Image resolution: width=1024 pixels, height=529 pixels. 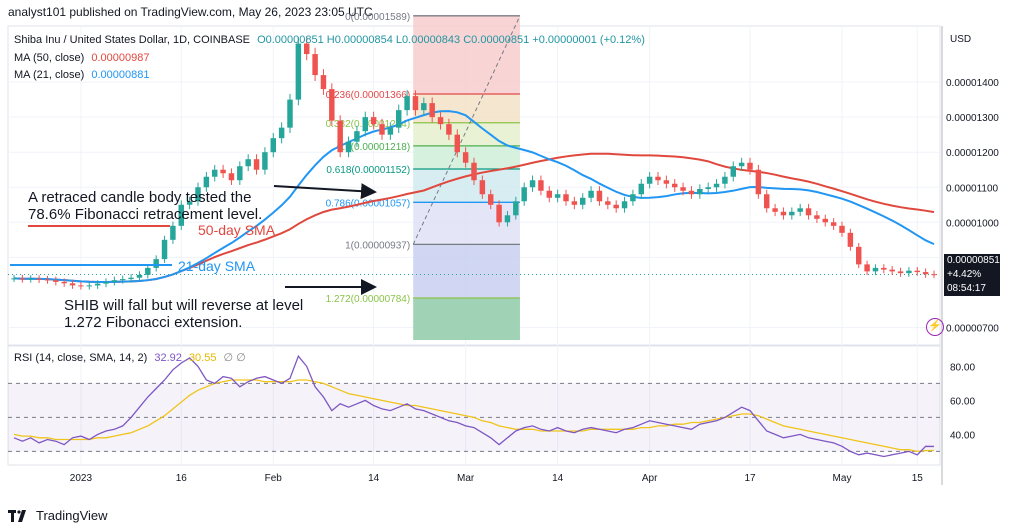 What do you see at coordinates (145, 214) in the screenshot?
I see `annotation-retrace-line2: 78.6% Fibonacci retracement level.` at bounding box center [145, 214].